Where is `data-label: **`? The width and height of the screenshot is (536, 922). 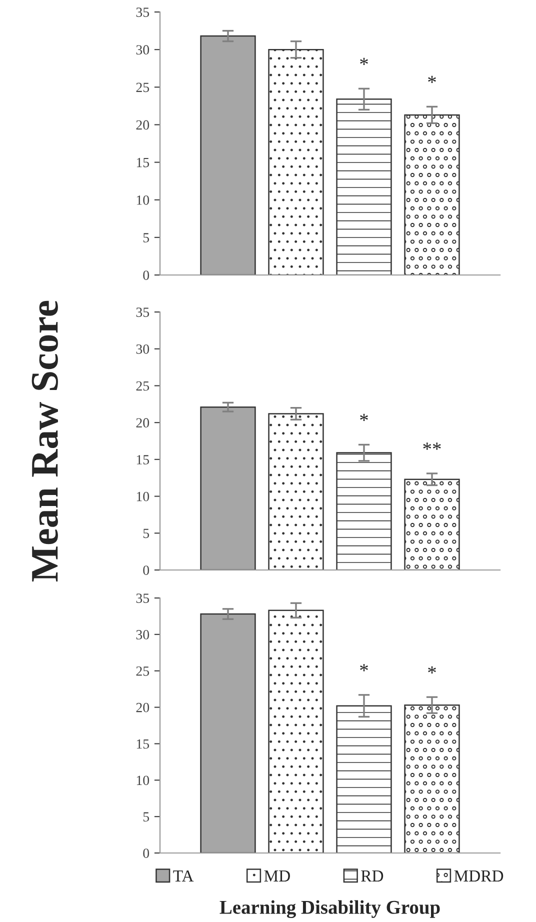
data-label: ** is located at coordinates (432, 446).